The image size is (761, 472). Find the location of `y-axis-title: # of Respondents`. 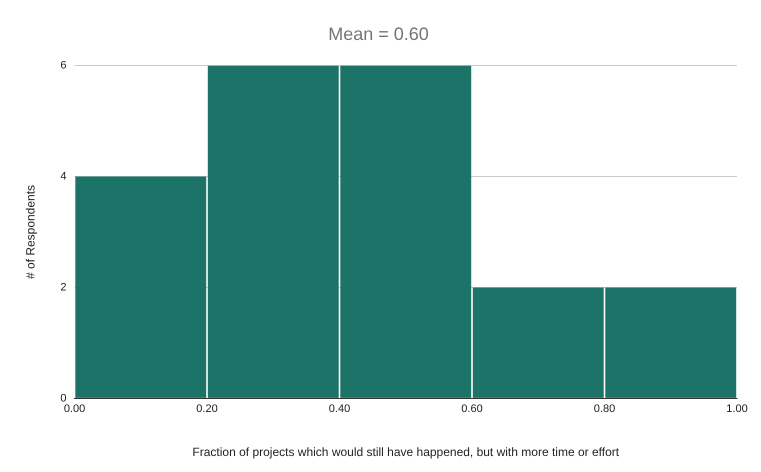

y-axis-title: # of Respondents is located at coordinates (31, 232).